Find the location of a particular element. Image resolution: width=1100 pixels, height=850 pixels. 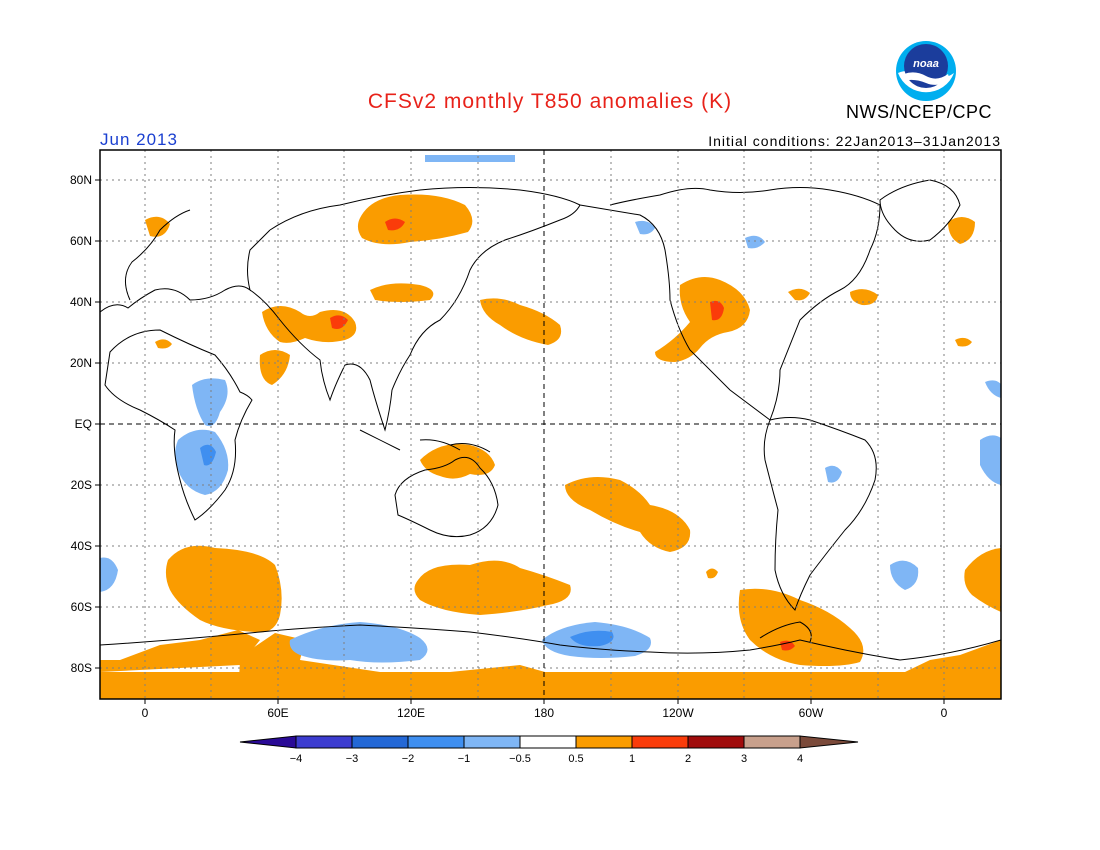

colorbar-label: −2 is located at coordinates (408, 759).